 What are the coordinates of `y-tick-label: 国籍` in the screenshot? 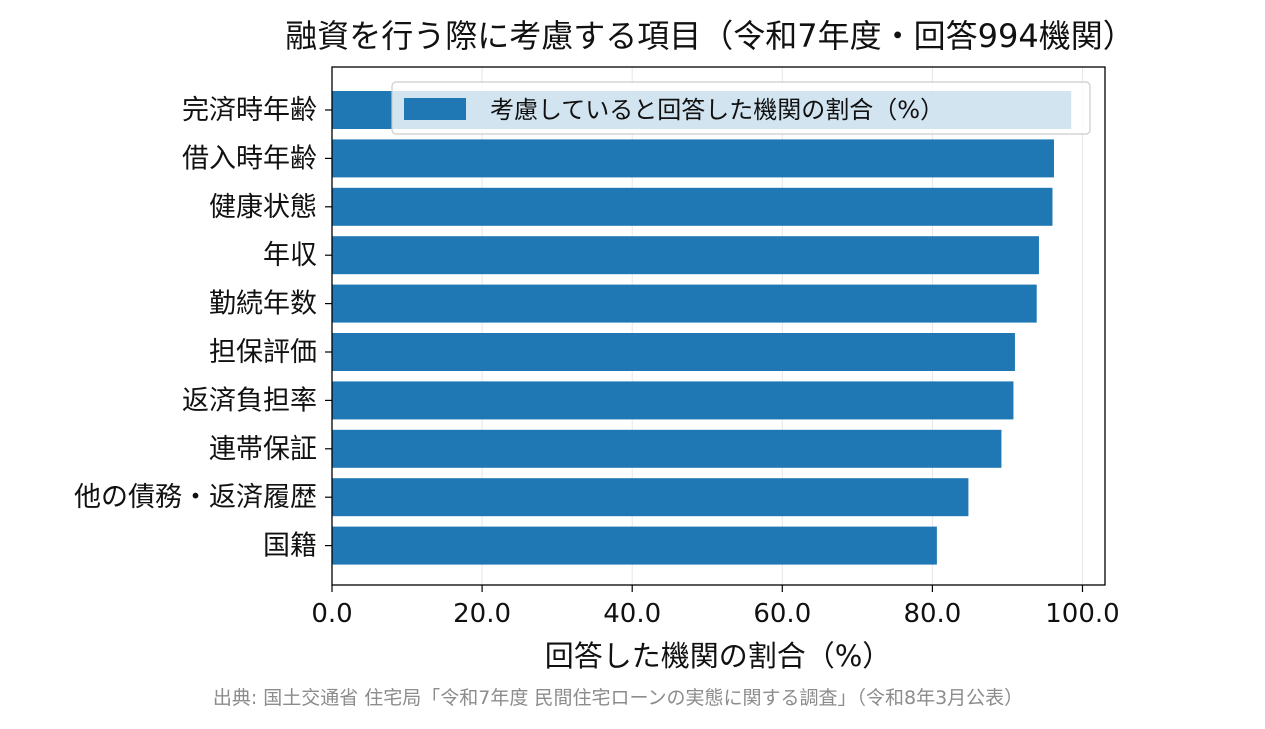 It's located at (290, 546).